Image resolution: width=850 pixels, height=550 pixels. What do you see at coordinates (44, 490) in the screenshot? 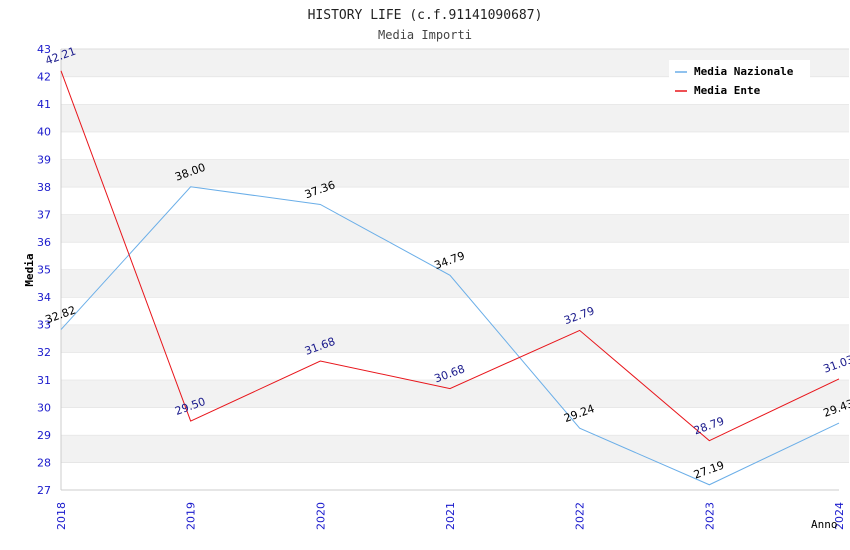
I see `y-tick-label: 27` at bounding box center [44, 490].